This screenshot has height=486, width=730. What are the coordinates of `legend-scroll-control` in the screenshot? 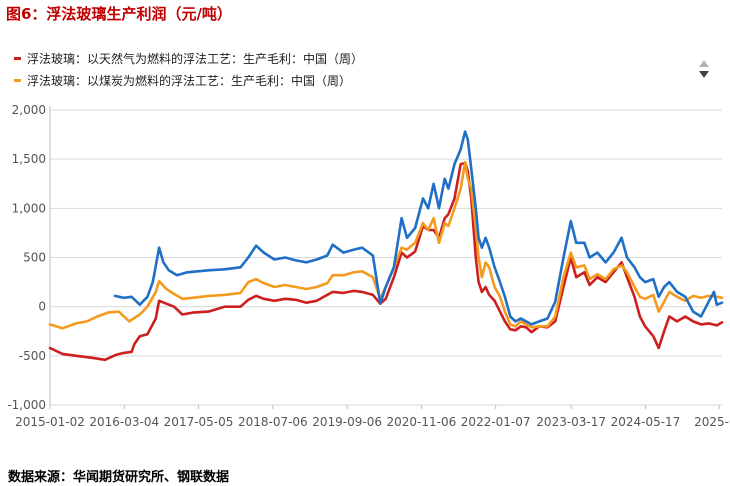 It's located at (705, 71).